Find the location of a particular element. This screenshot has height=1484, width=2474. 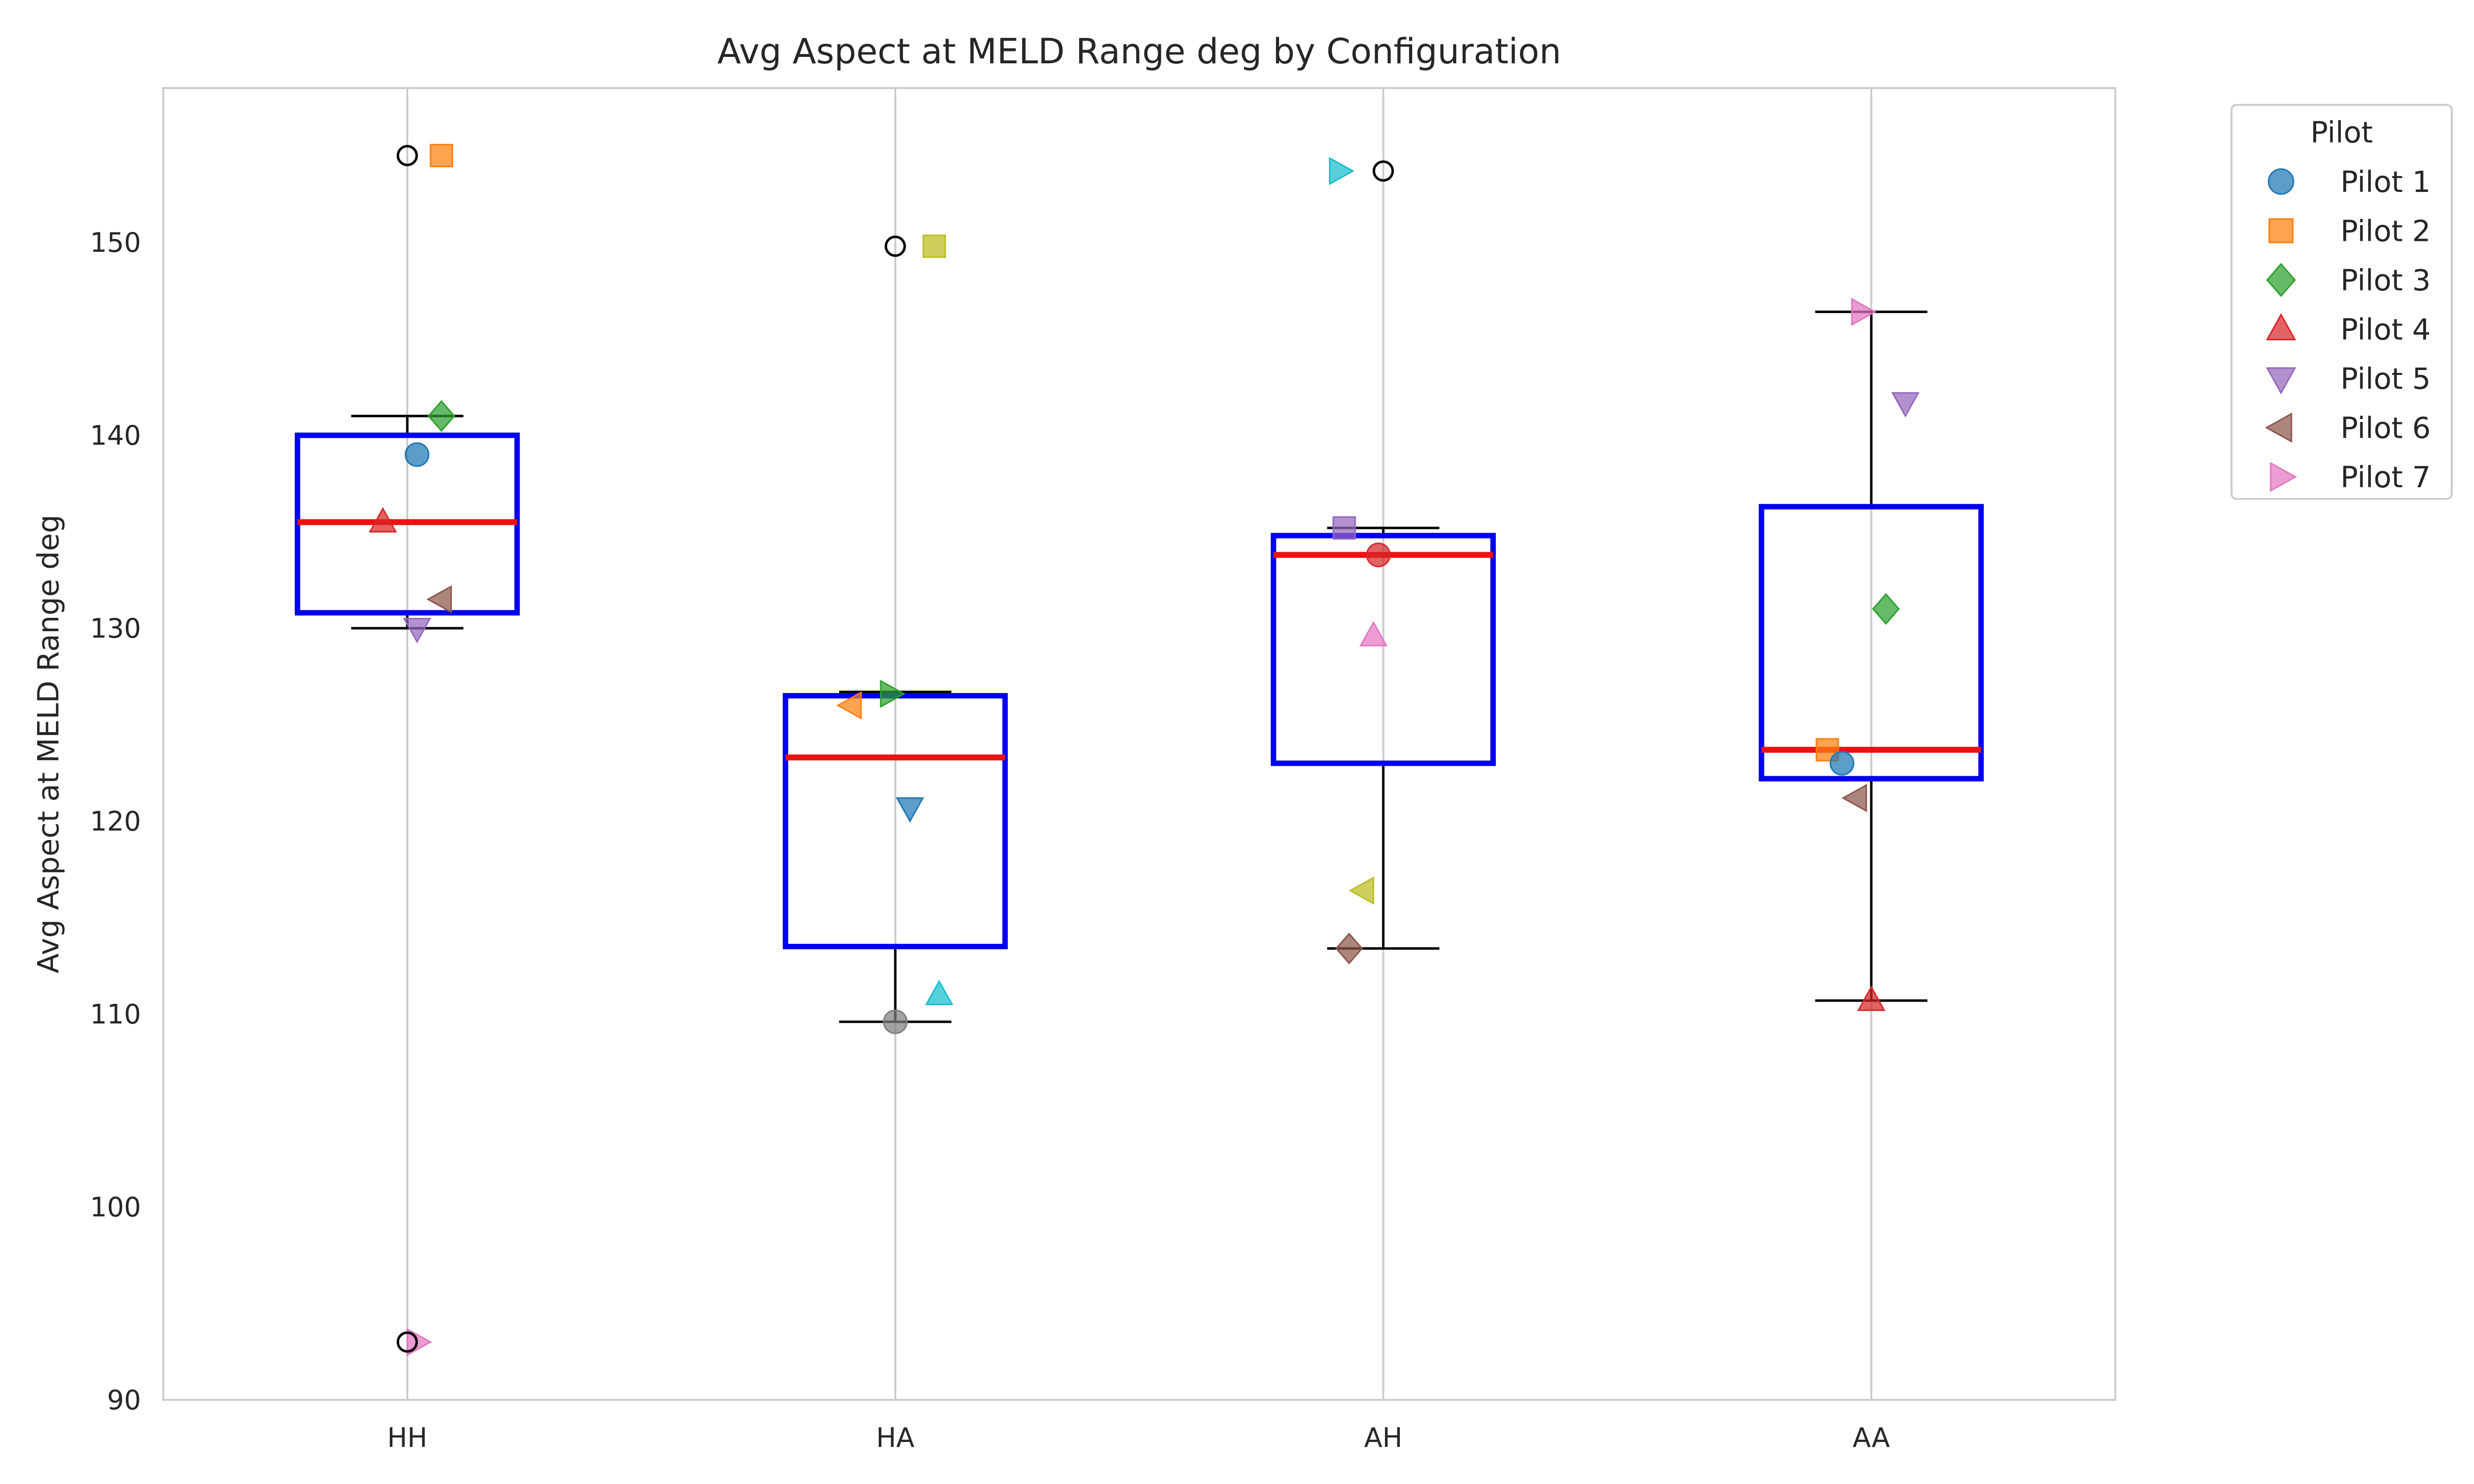

legend-entry: Pilot 2 is located at coordinates (2350, 231).